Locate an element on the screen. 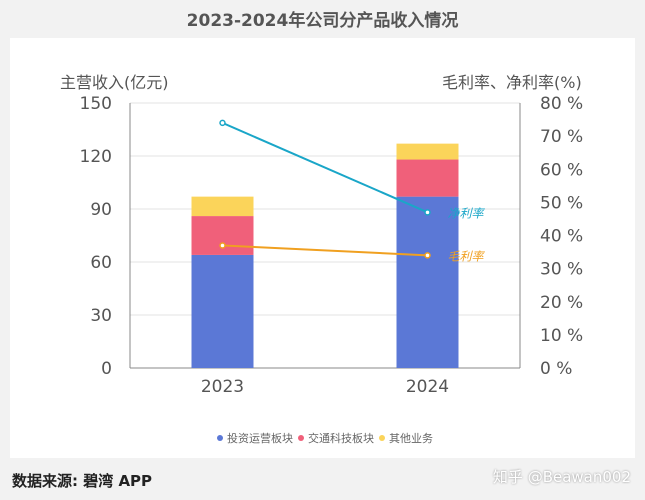  y2-tick-label: 60 % is located at coordinates (561, 170).